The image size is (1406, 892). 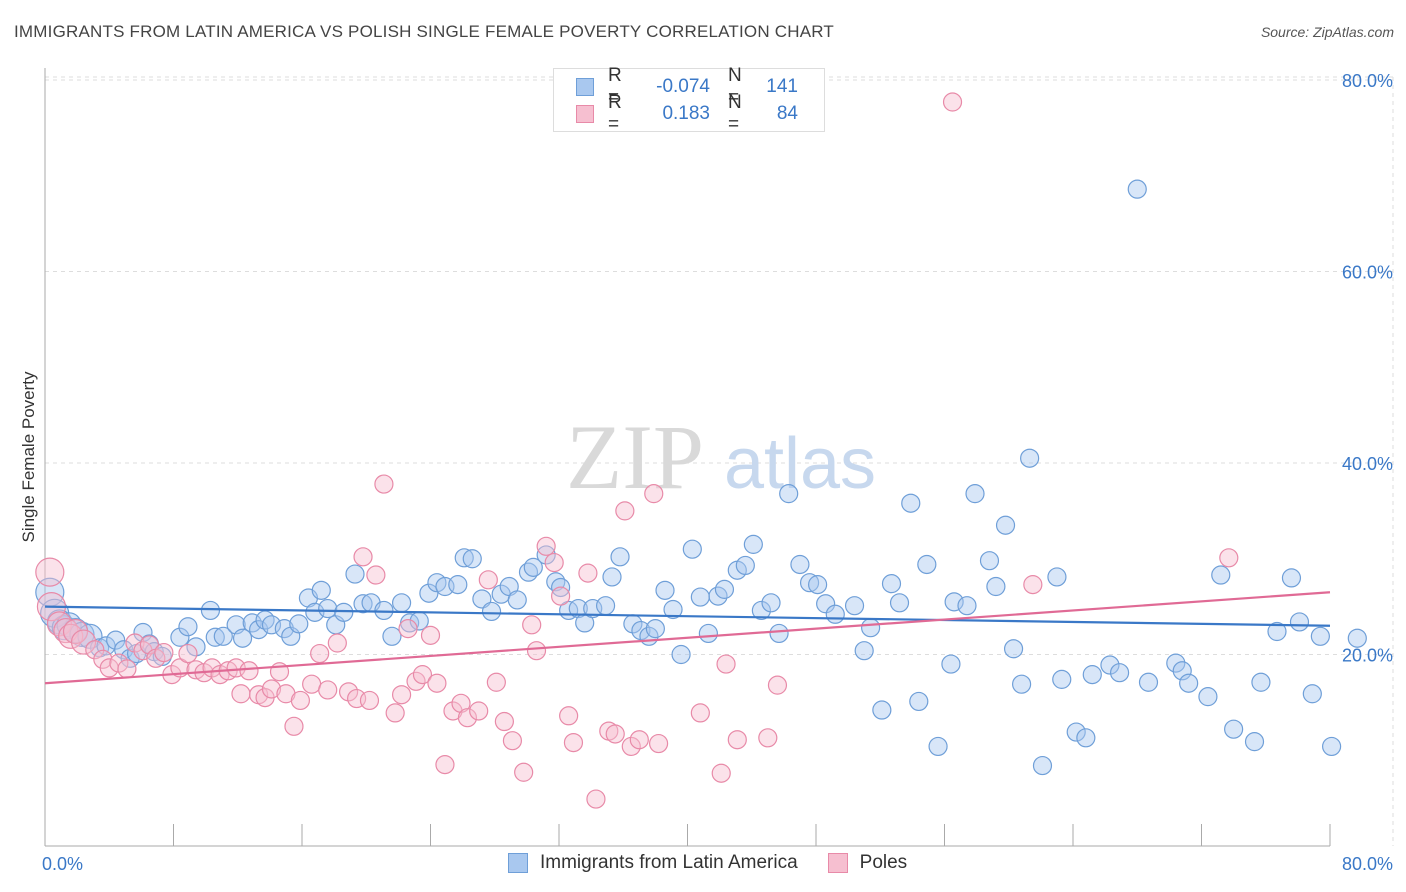 I want to click on y-axis-label: Single Female Poverty, so click(x=28, y=457).